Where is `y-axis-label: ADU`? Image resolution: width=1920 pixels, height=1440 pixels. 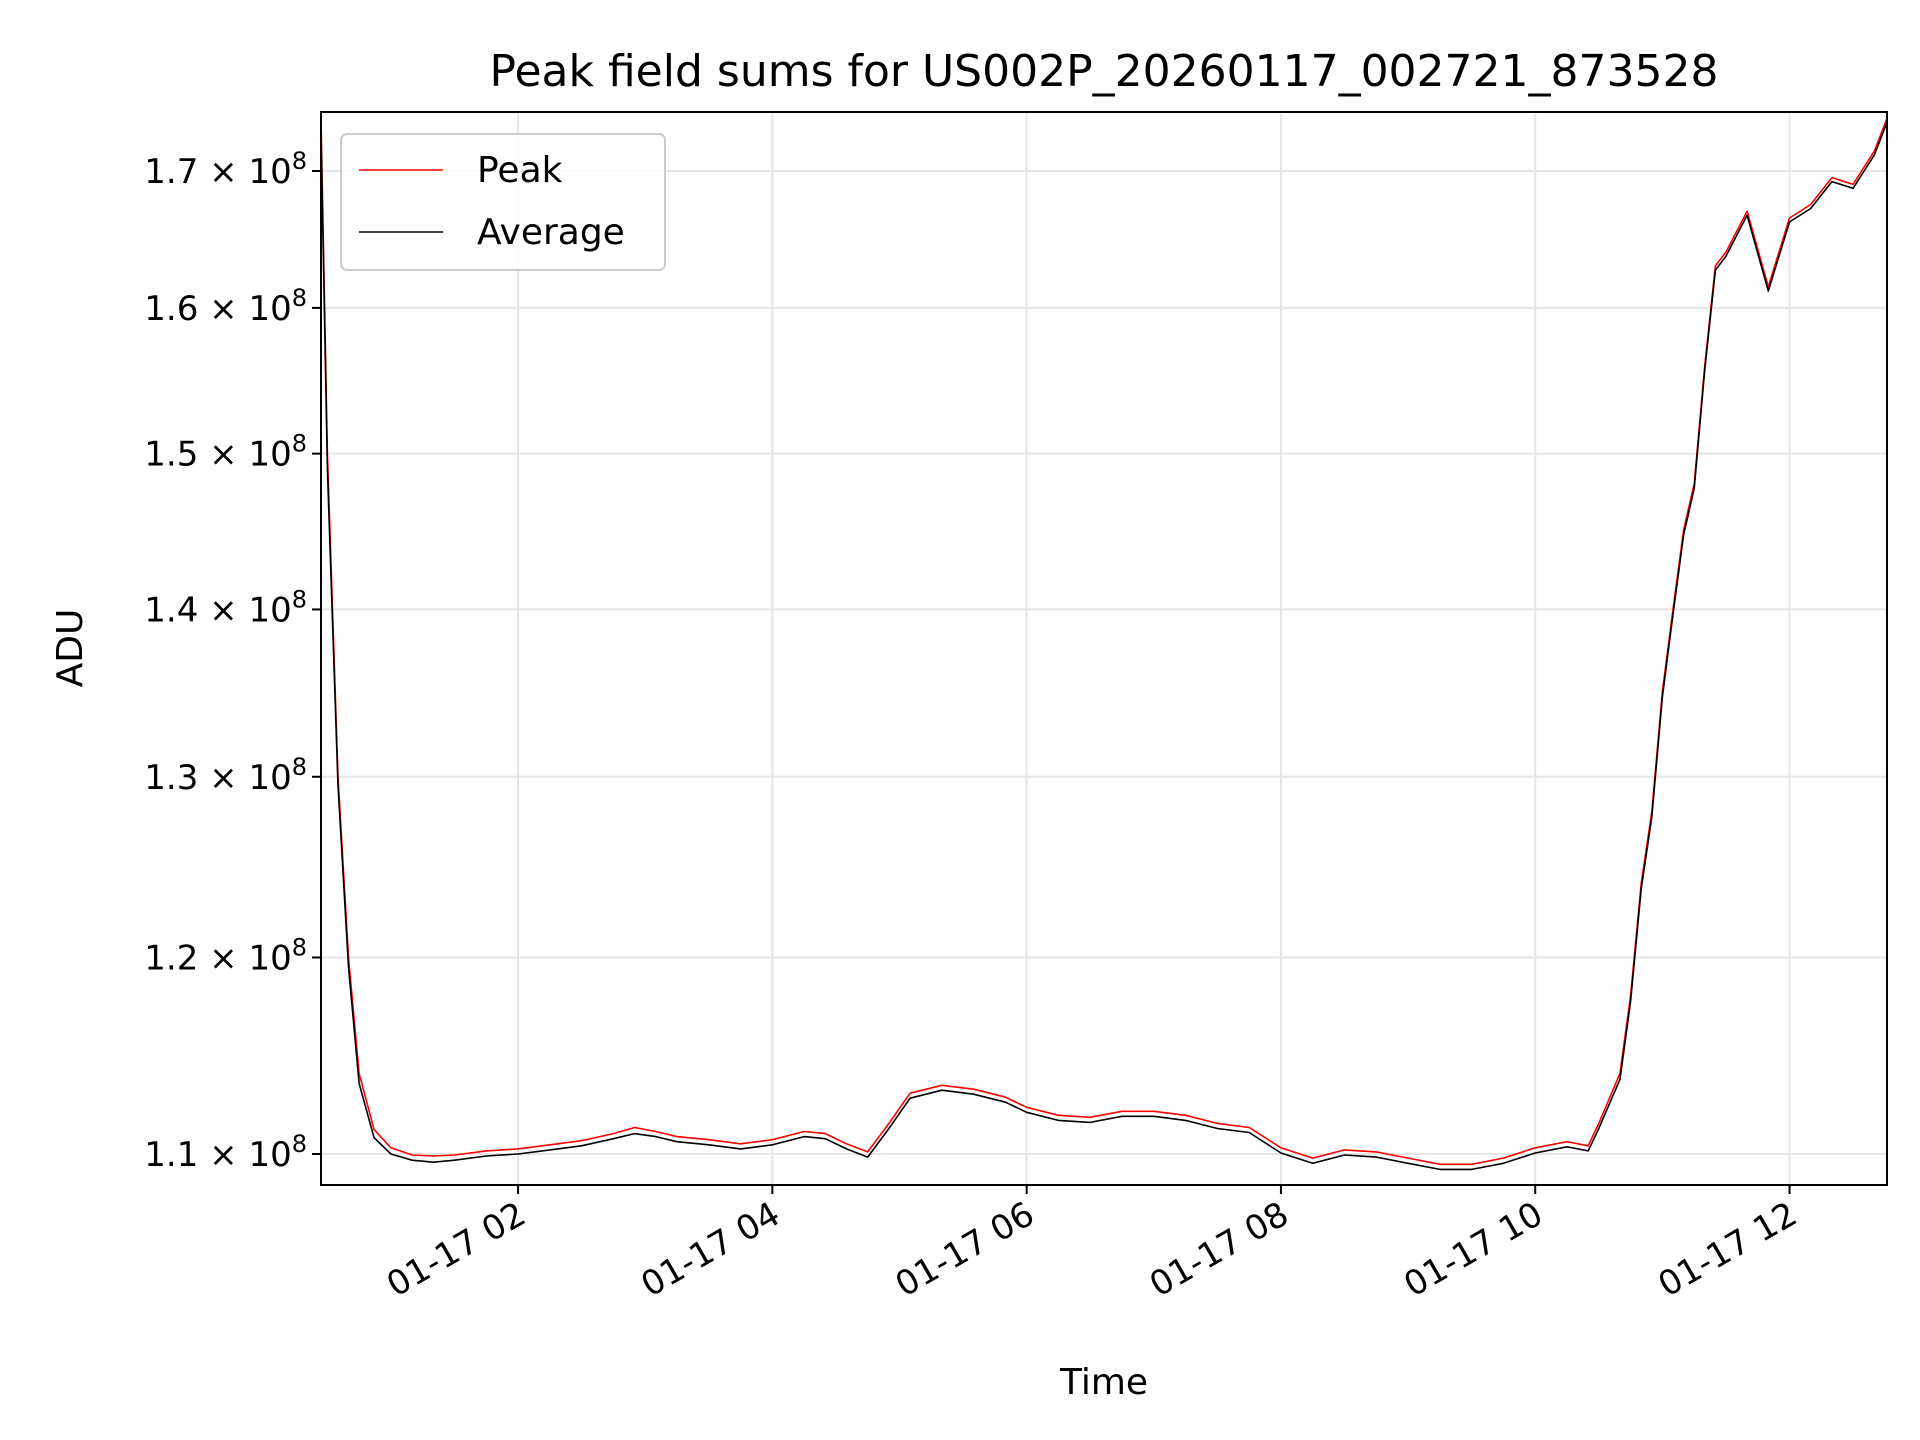 y-axis-label: ADU is located at coordinates (70, 648).